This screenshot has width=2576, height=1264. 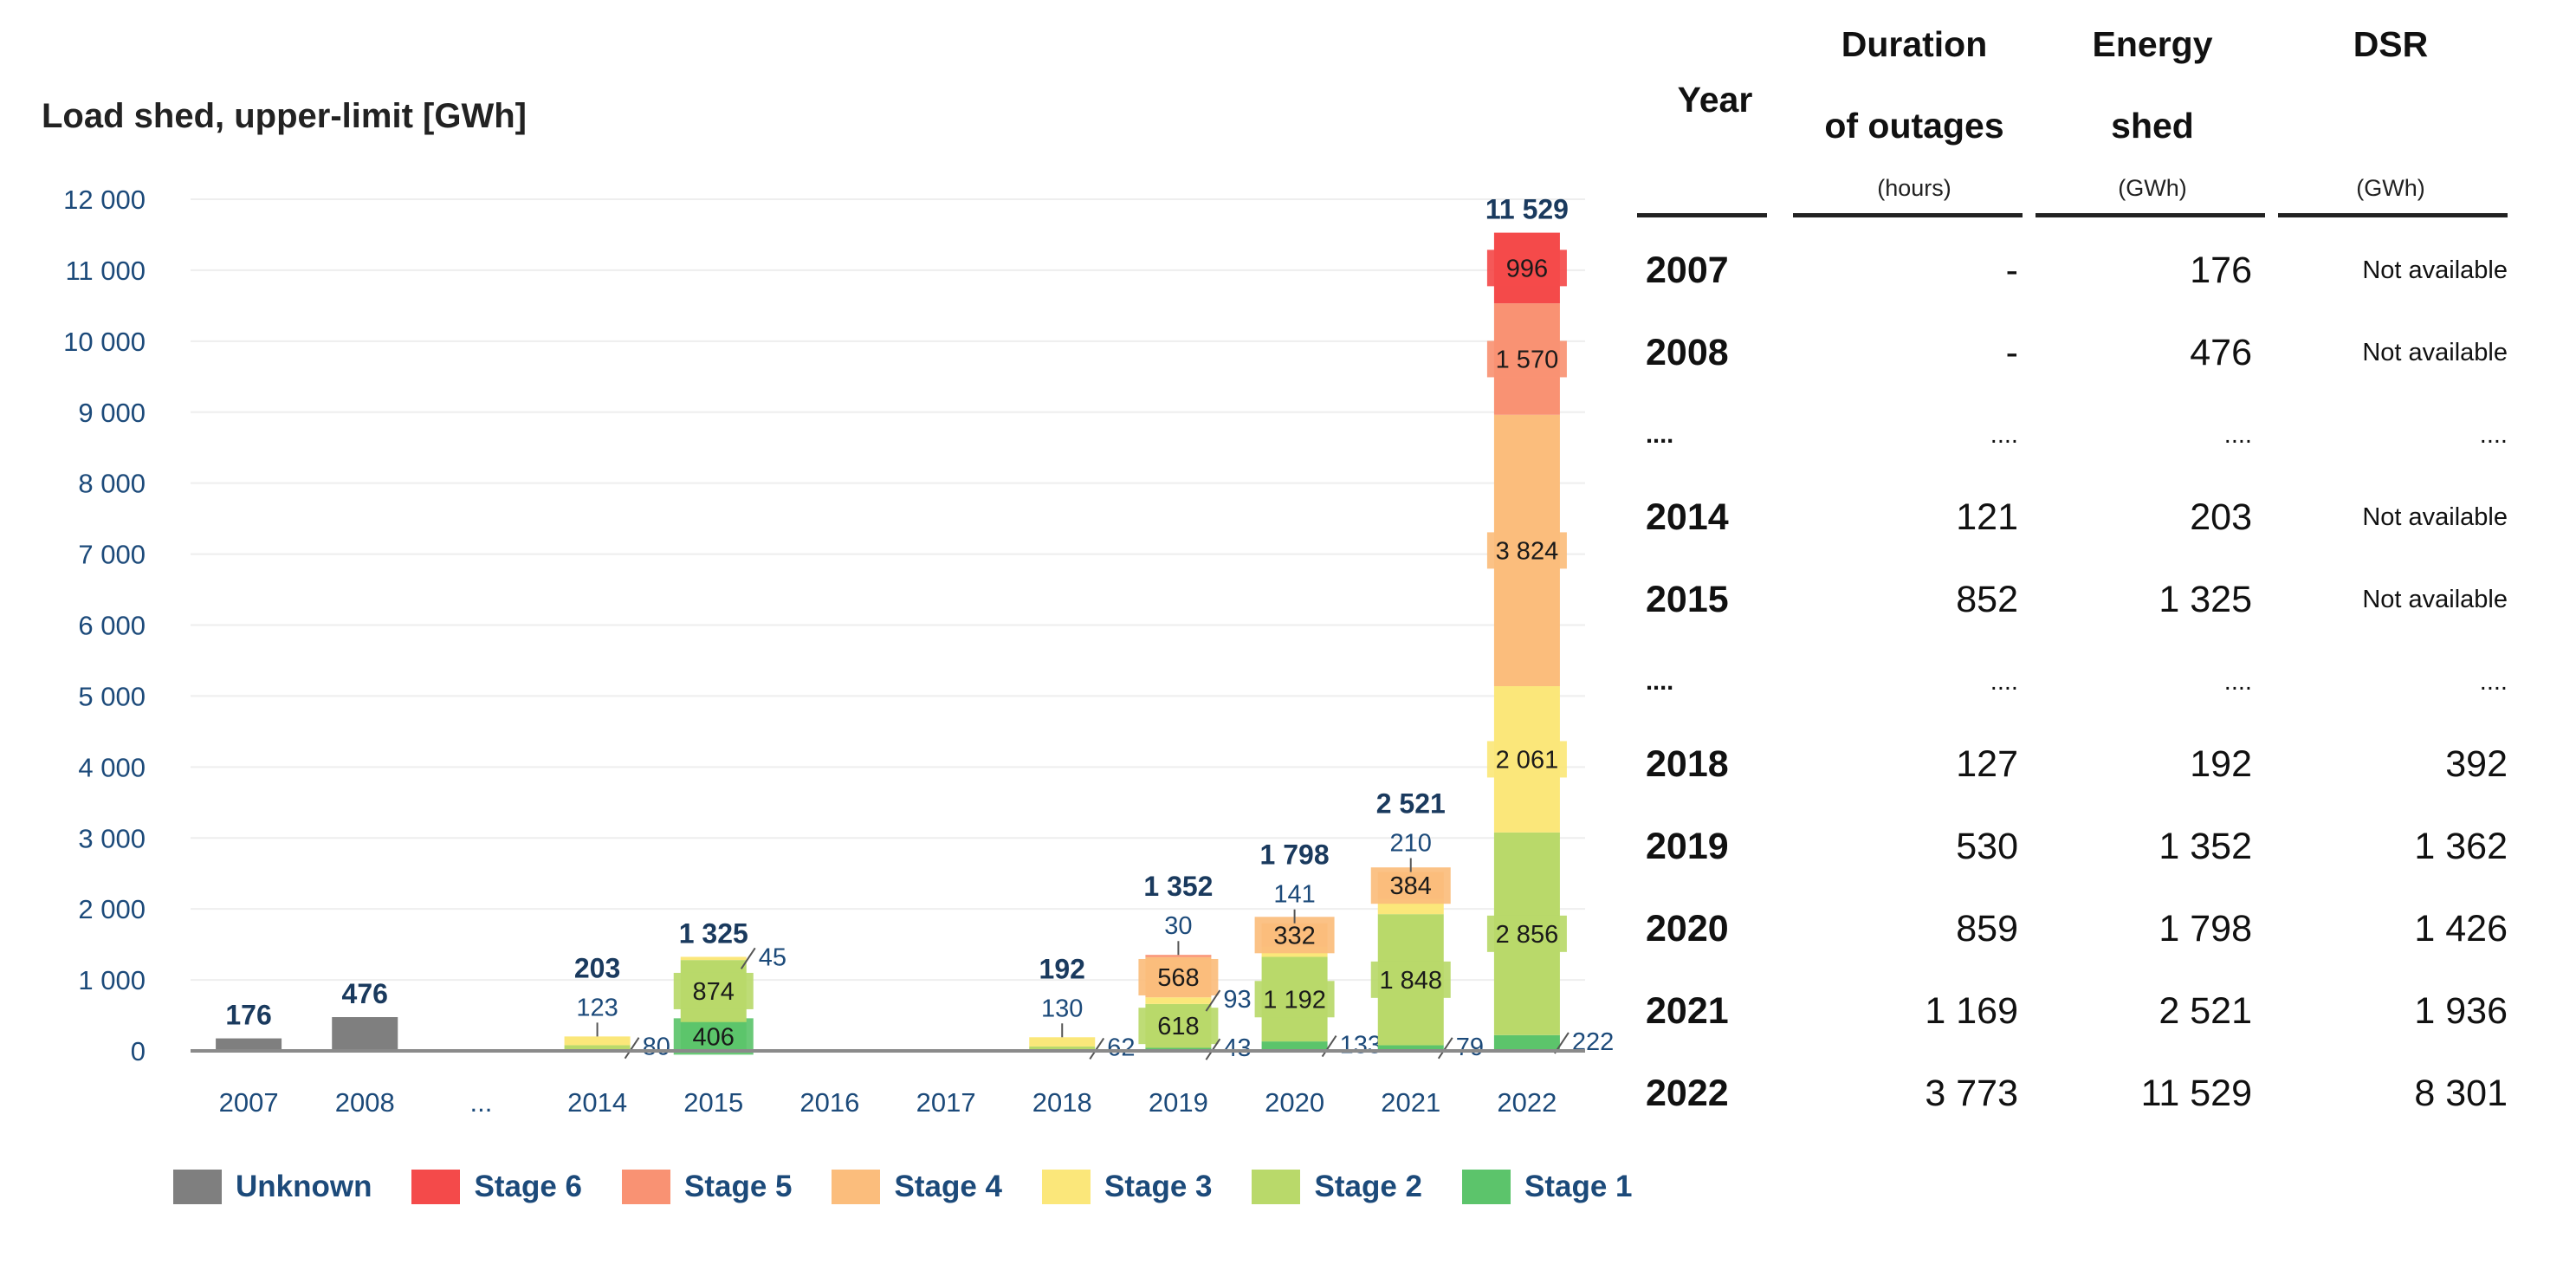 What do you see at coordinates (597, 968) in the screenshot?
I see `bar-total-label: 203` at bounding box center [597, 968].